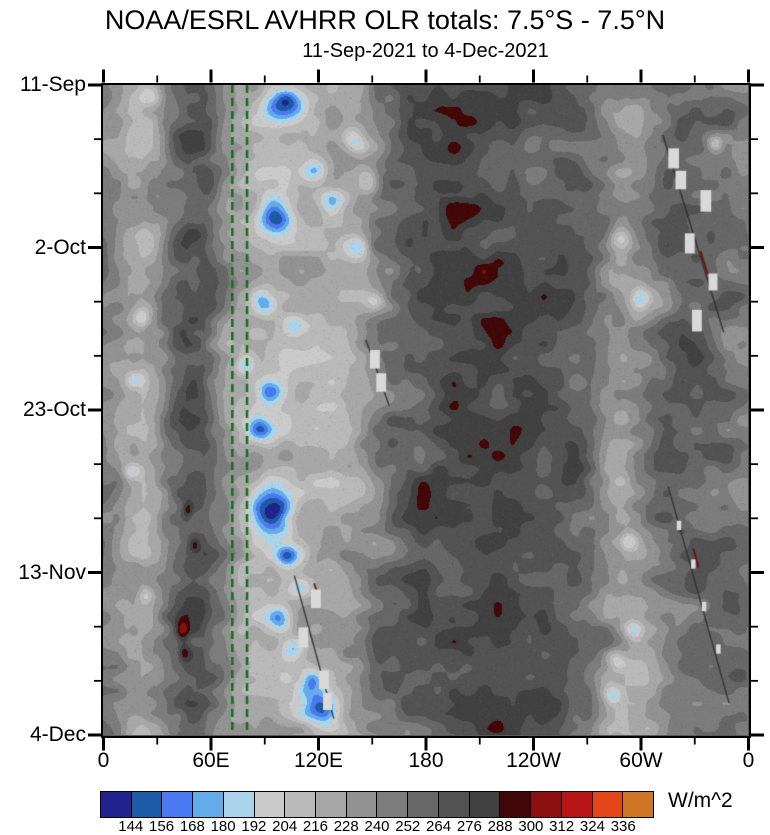  What do you see at coordinates (254, 826) in the screenshot?
I see `colorbar-level-label: 192` at bounding box center [254, 826].